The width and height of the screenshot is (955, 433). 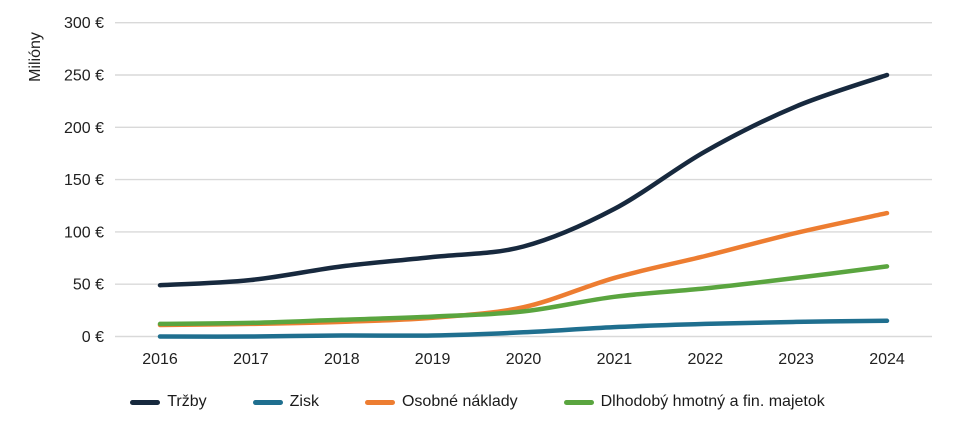 I want to click on x-axis-tick-labels: 2016 2017 2018 2019 2020 2021 2022 2023 2024, so click(x=523, y=359).